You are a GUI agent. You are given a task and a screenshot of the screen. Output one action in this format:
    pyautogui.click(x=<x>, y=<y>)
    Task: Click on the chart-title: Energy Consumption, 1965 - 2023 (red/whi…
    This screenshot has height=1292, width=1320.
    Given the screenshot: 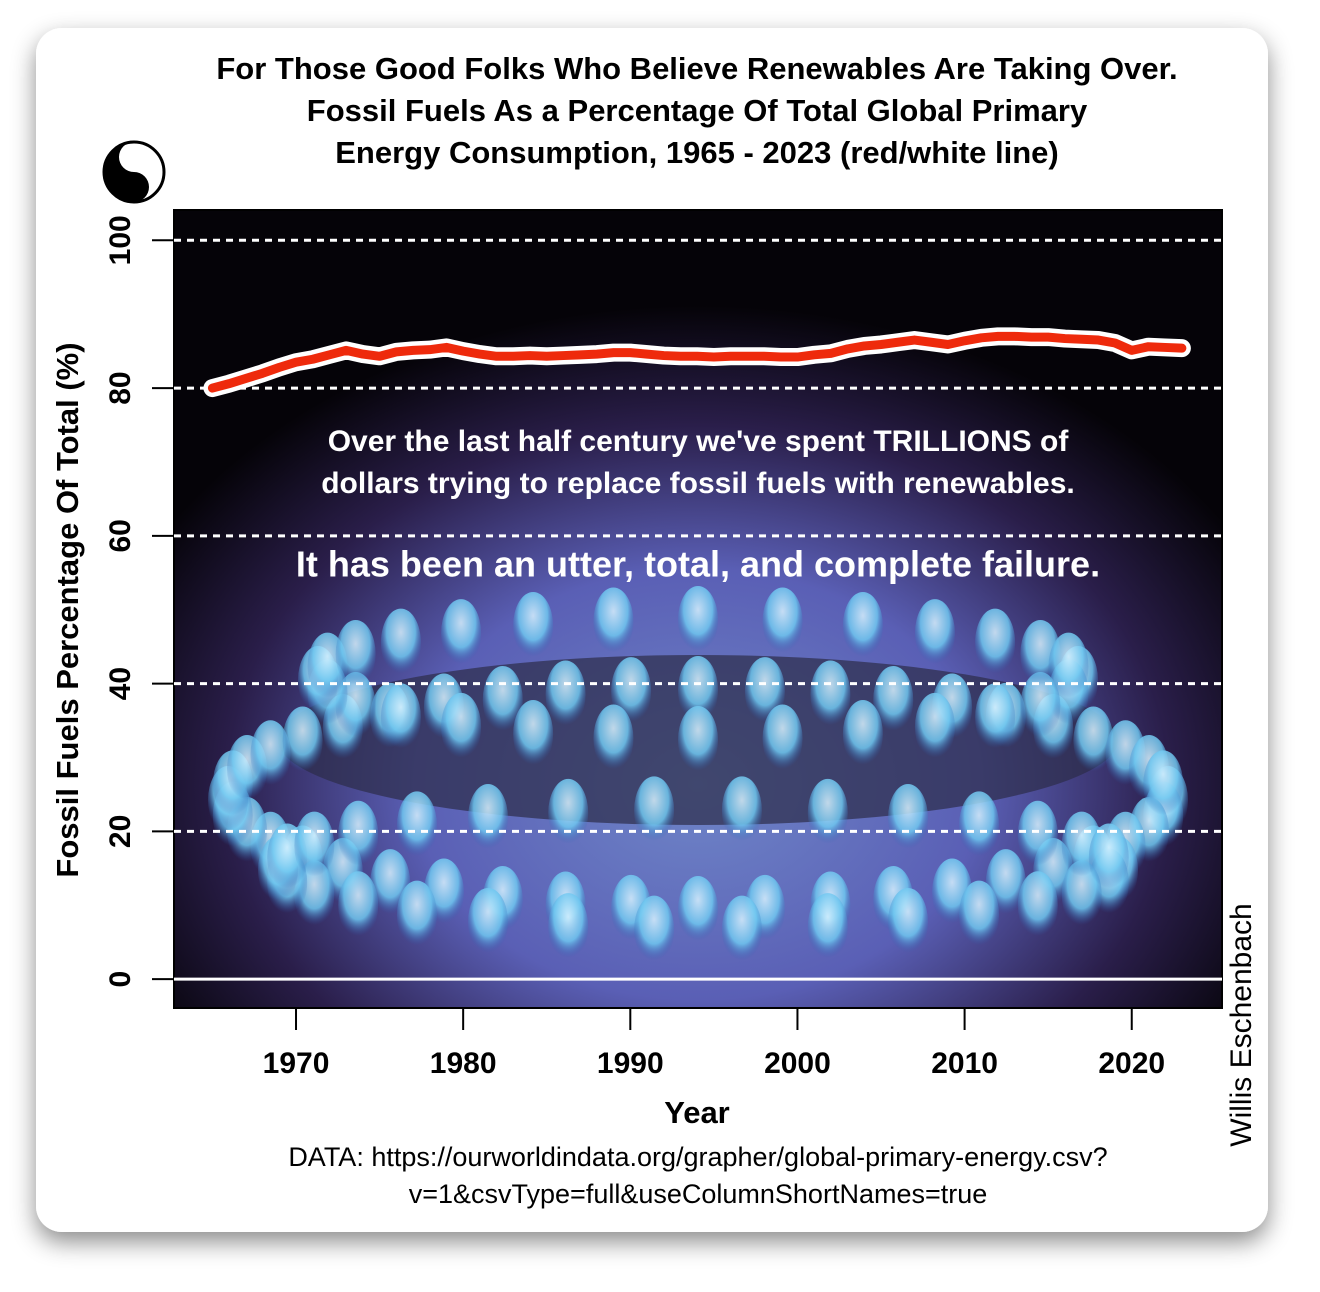 What is the action you would take?
    pyautogui.click(x=697, y=152)
    